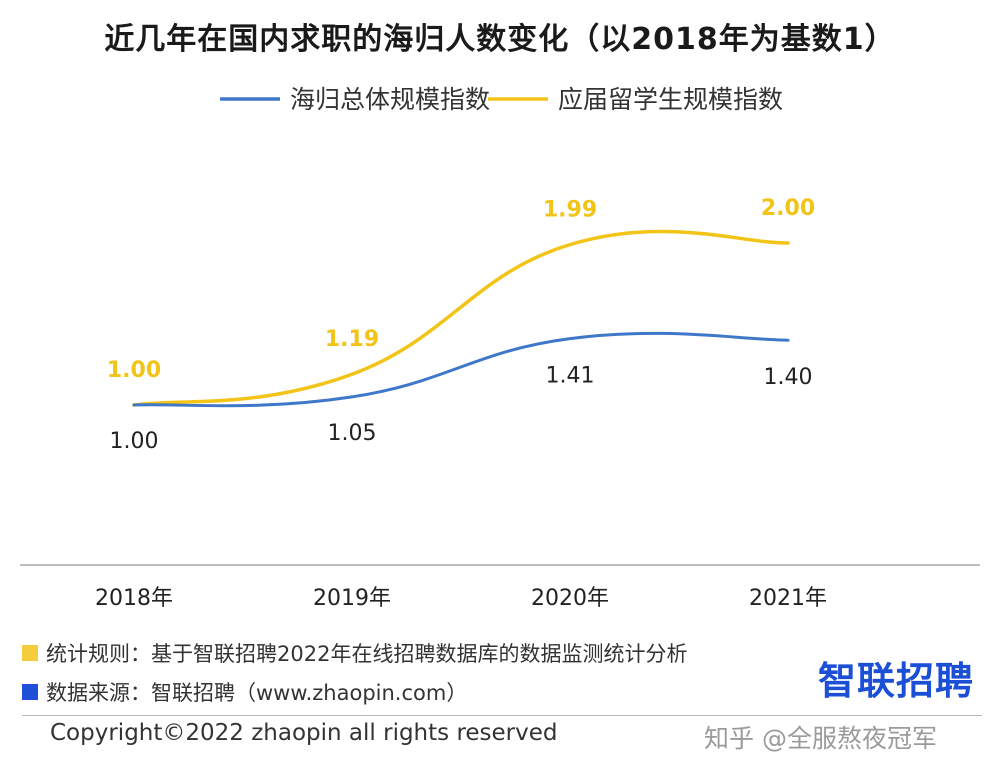  I want to click on data-label-graduates-2: 1.99, so click(570, 210).